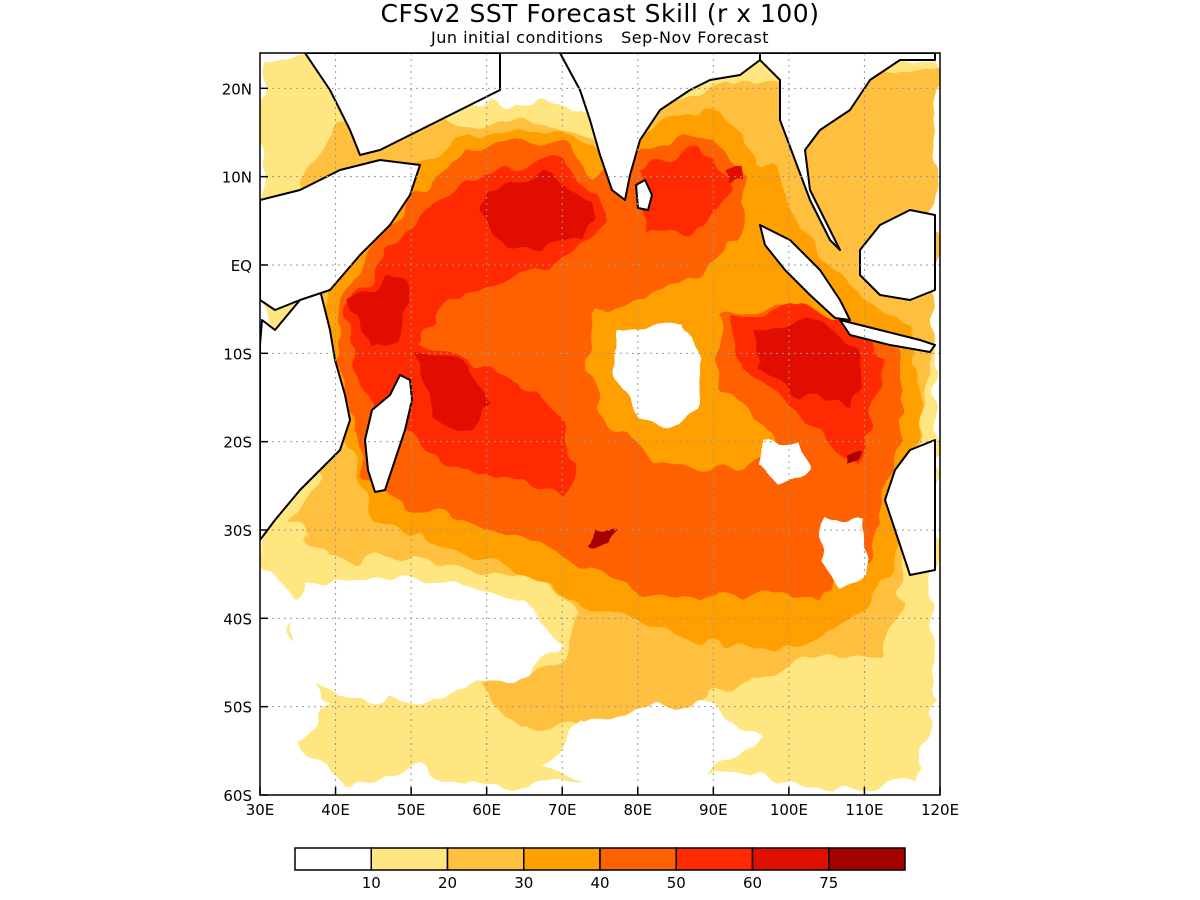  Describe the element at coordinates (805, 272) in the screenshot. I see `sumatra-coastline` at that location.